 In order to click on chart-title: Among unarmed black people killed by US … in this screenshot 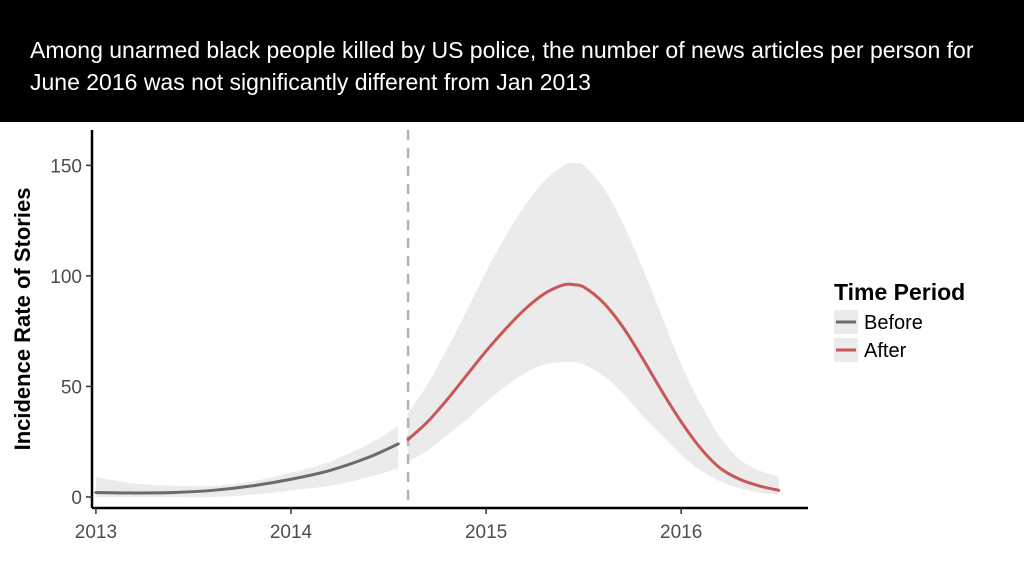, I will do `click(502, 66)`.